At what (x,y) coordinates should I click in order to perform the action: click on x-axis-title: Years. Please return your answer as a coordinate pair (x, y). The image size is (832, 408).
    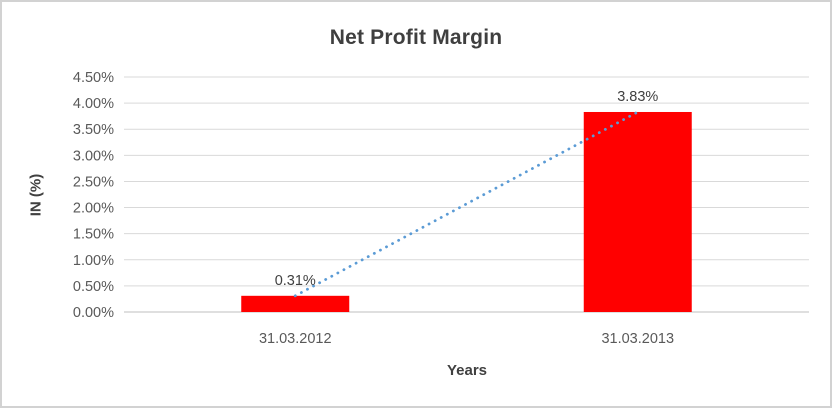
    Looking at the image, I should click on (467, 370).